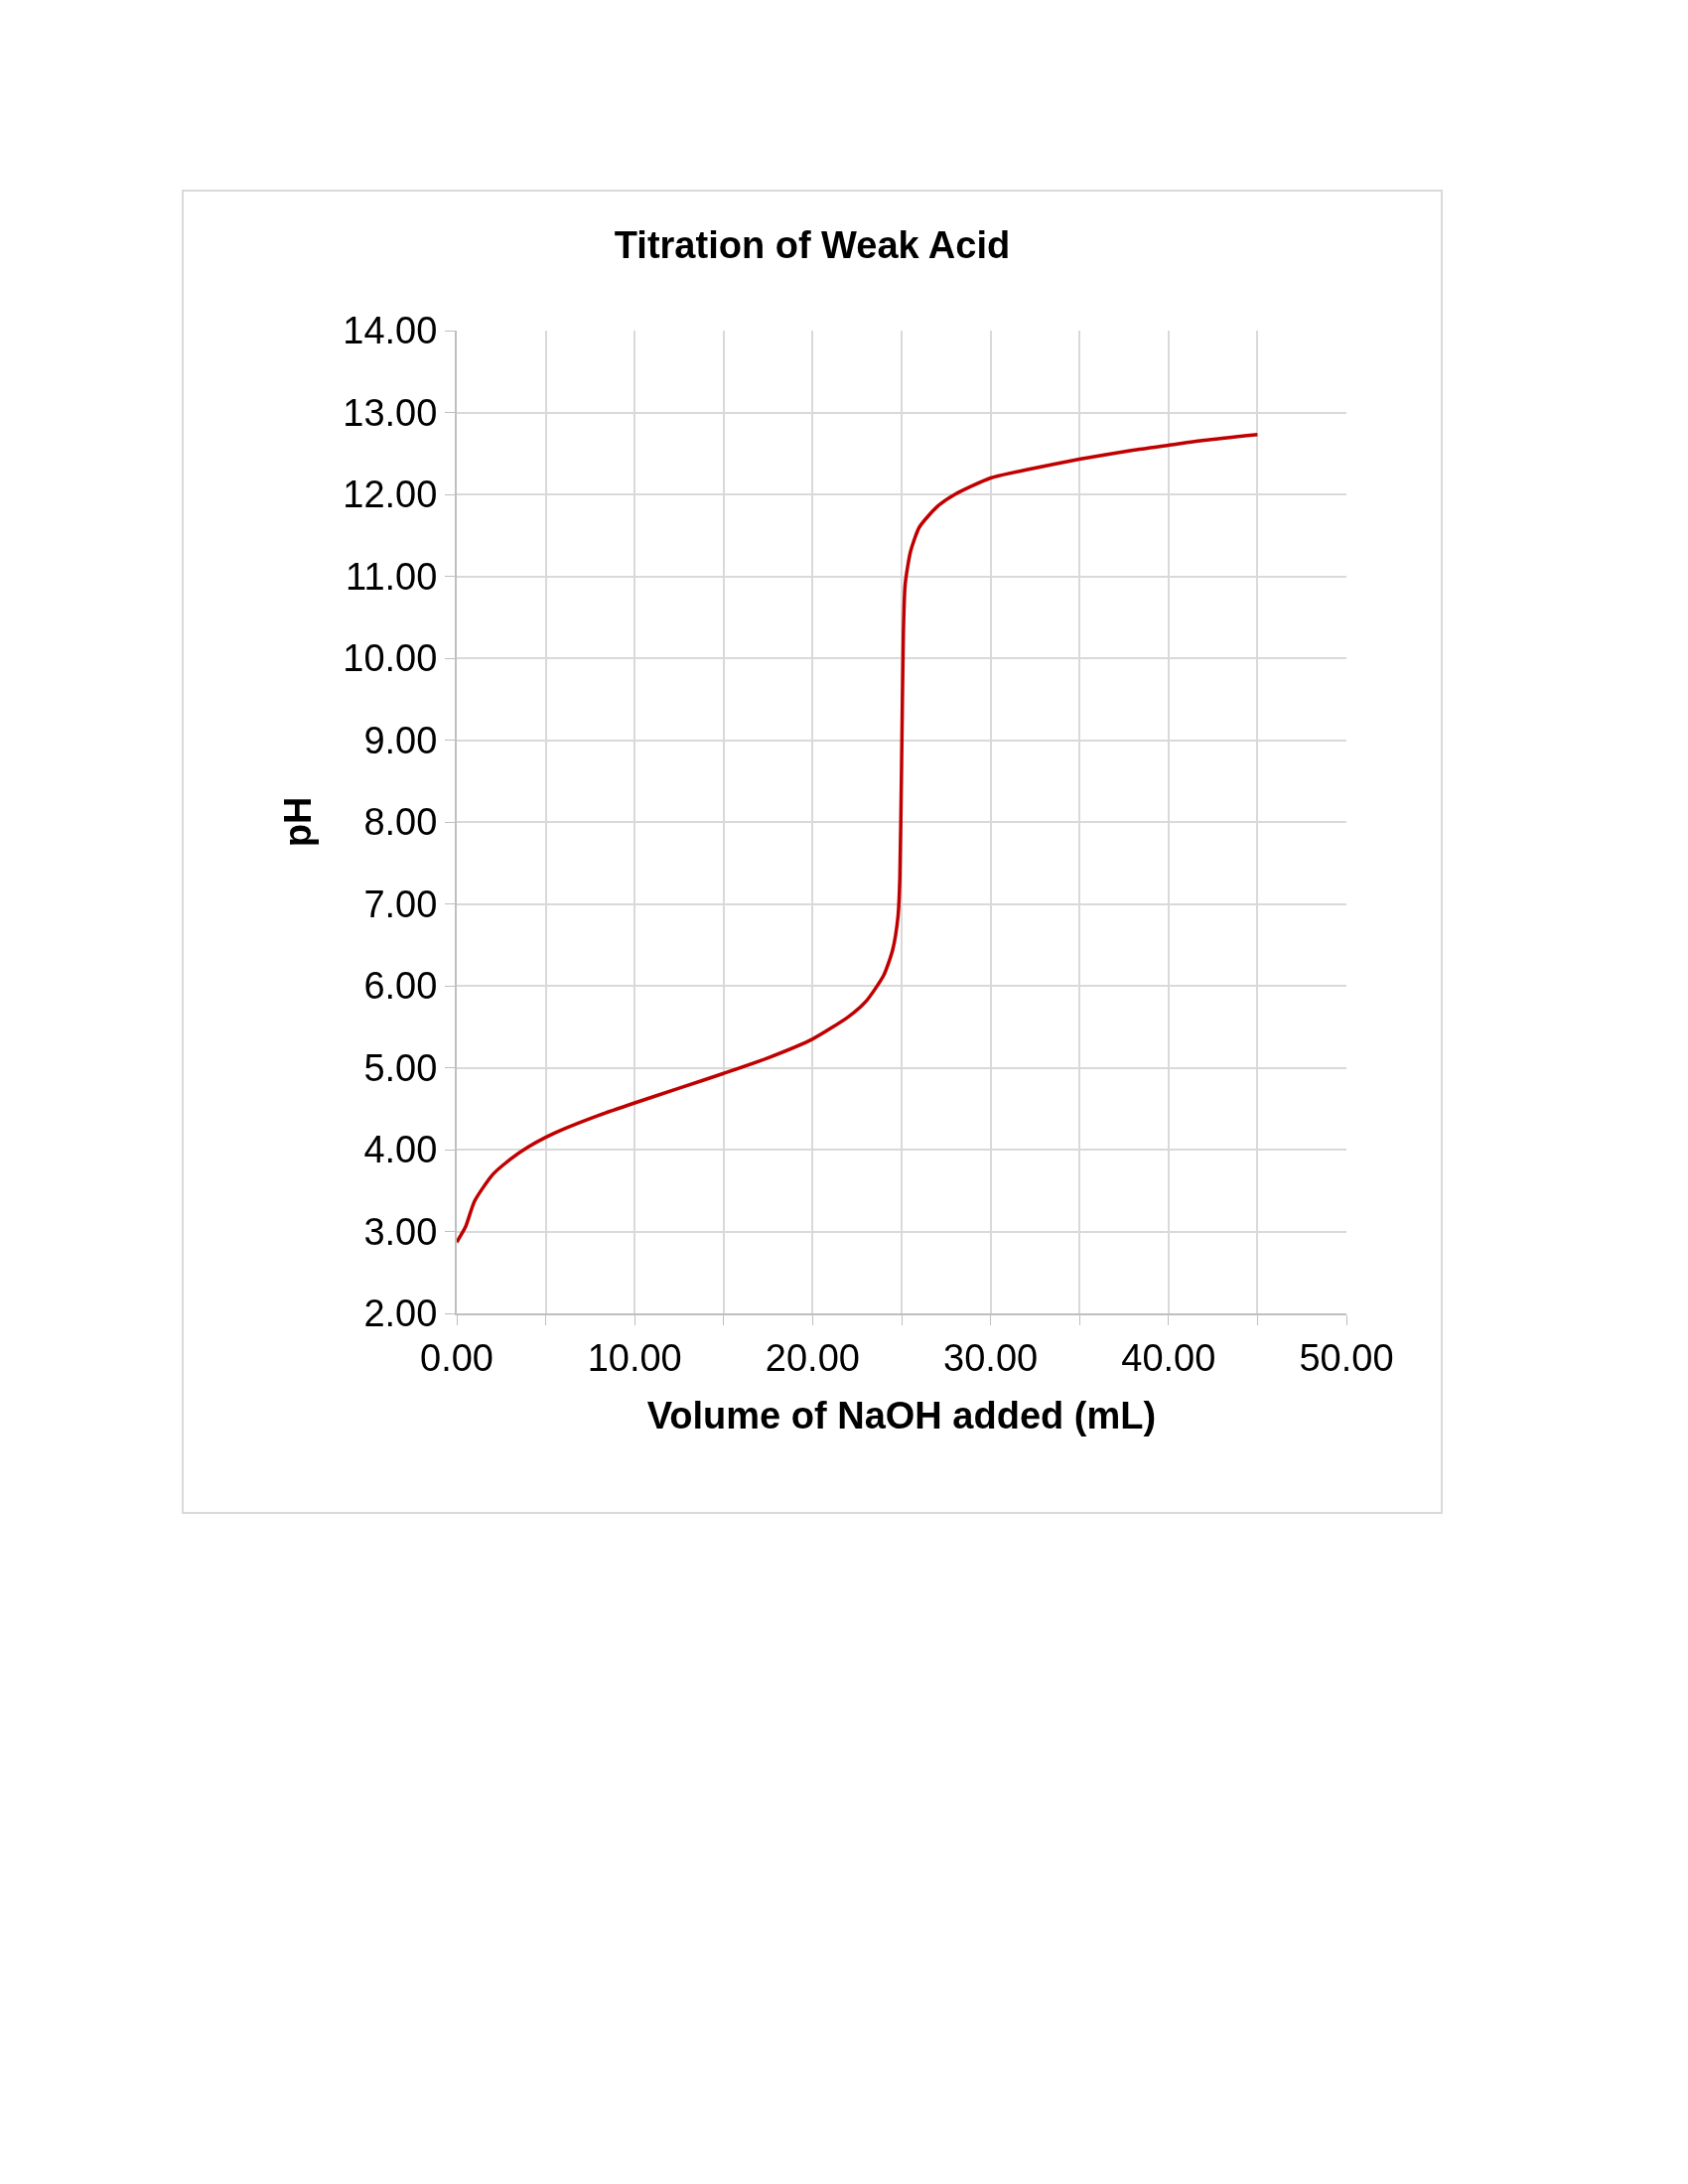 This screenshot has height=2184, width=1688. Describe the element at coordinates (400, 1150) in the screenshot. I see `y-tick-label: 4.00` at that location.